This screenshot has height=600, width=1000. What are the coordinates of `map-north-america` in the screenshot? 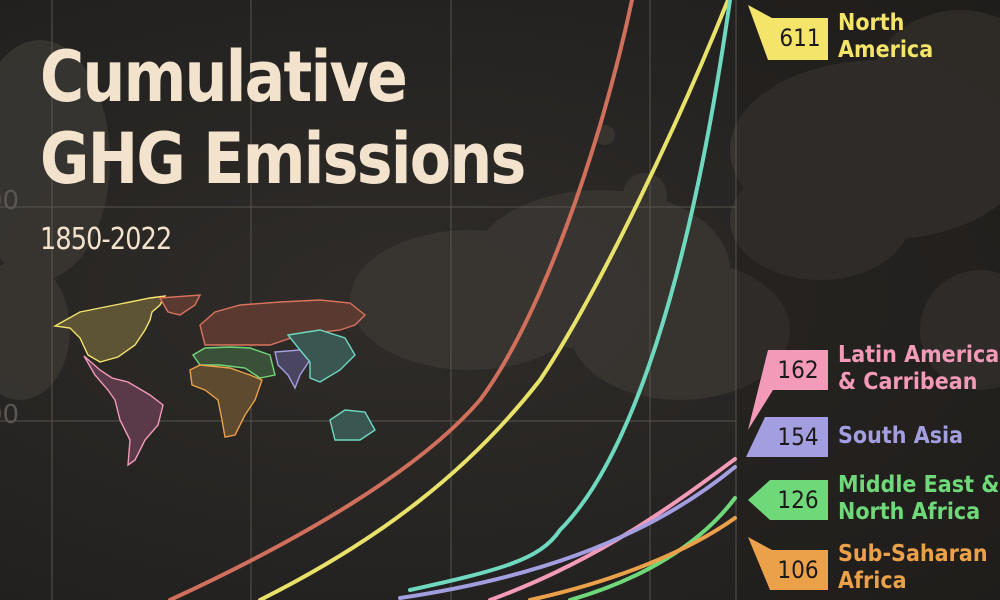 It's located at (109, 329).